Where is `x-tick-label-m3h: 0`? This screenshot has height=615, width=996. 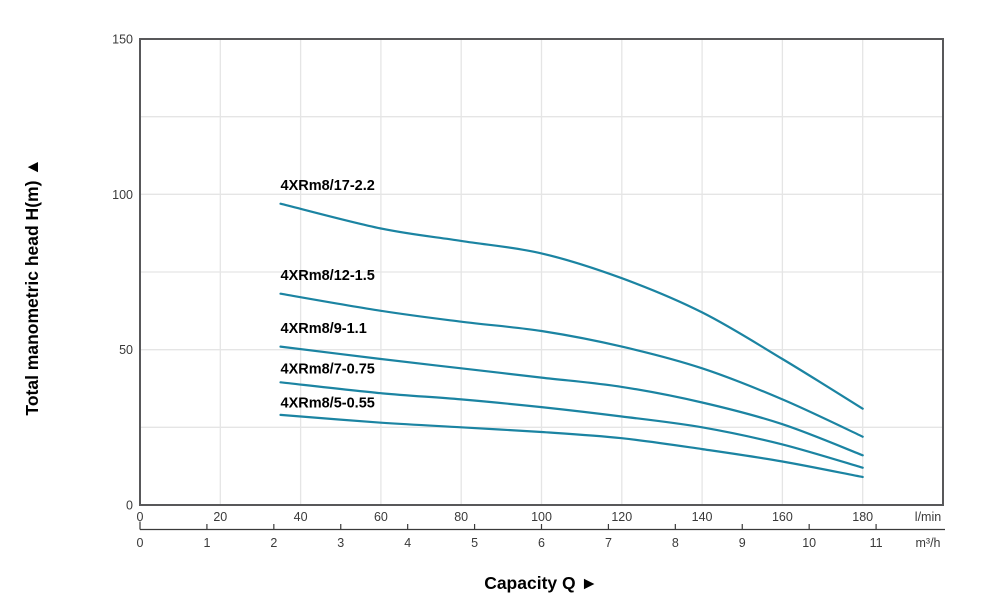 x-tick-label-m3h: 0 is located at coordinates (140, 543).